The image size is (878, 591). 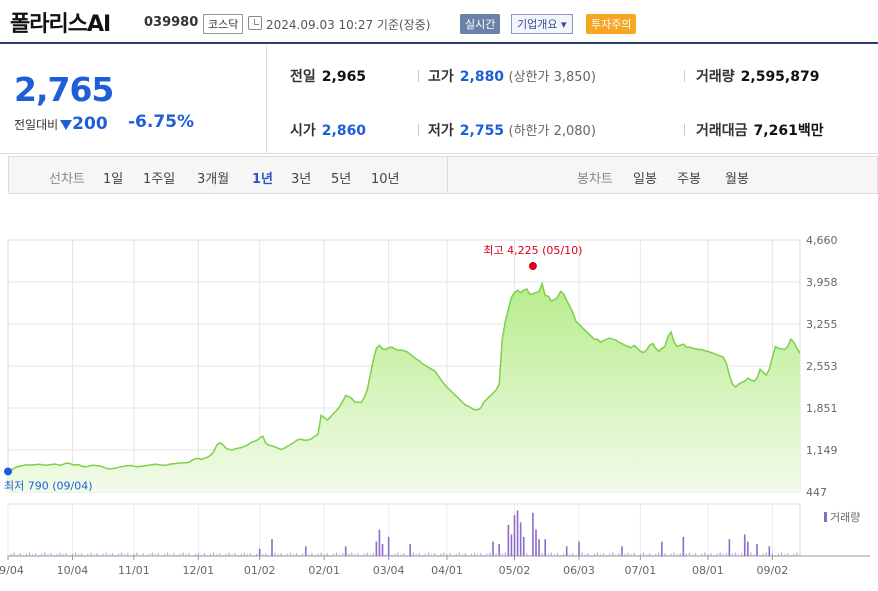 What do you see at coordinates (385, 179) in the screenshot?
I see `period-10y: 10년` at bounding box center [385, 179].